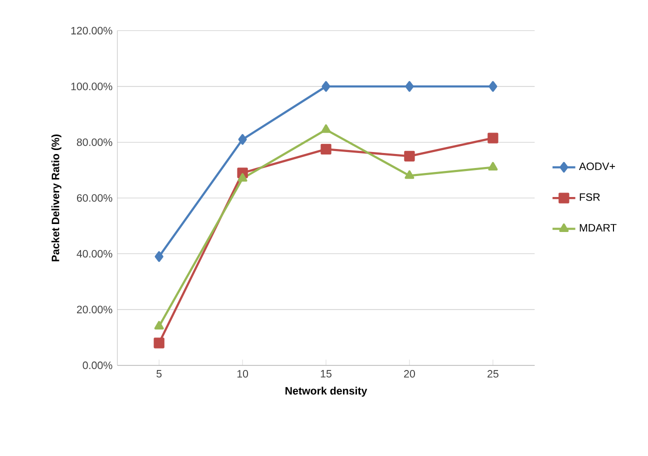  I want to click on y-tick-label: 100.00%, so click(91, 86).